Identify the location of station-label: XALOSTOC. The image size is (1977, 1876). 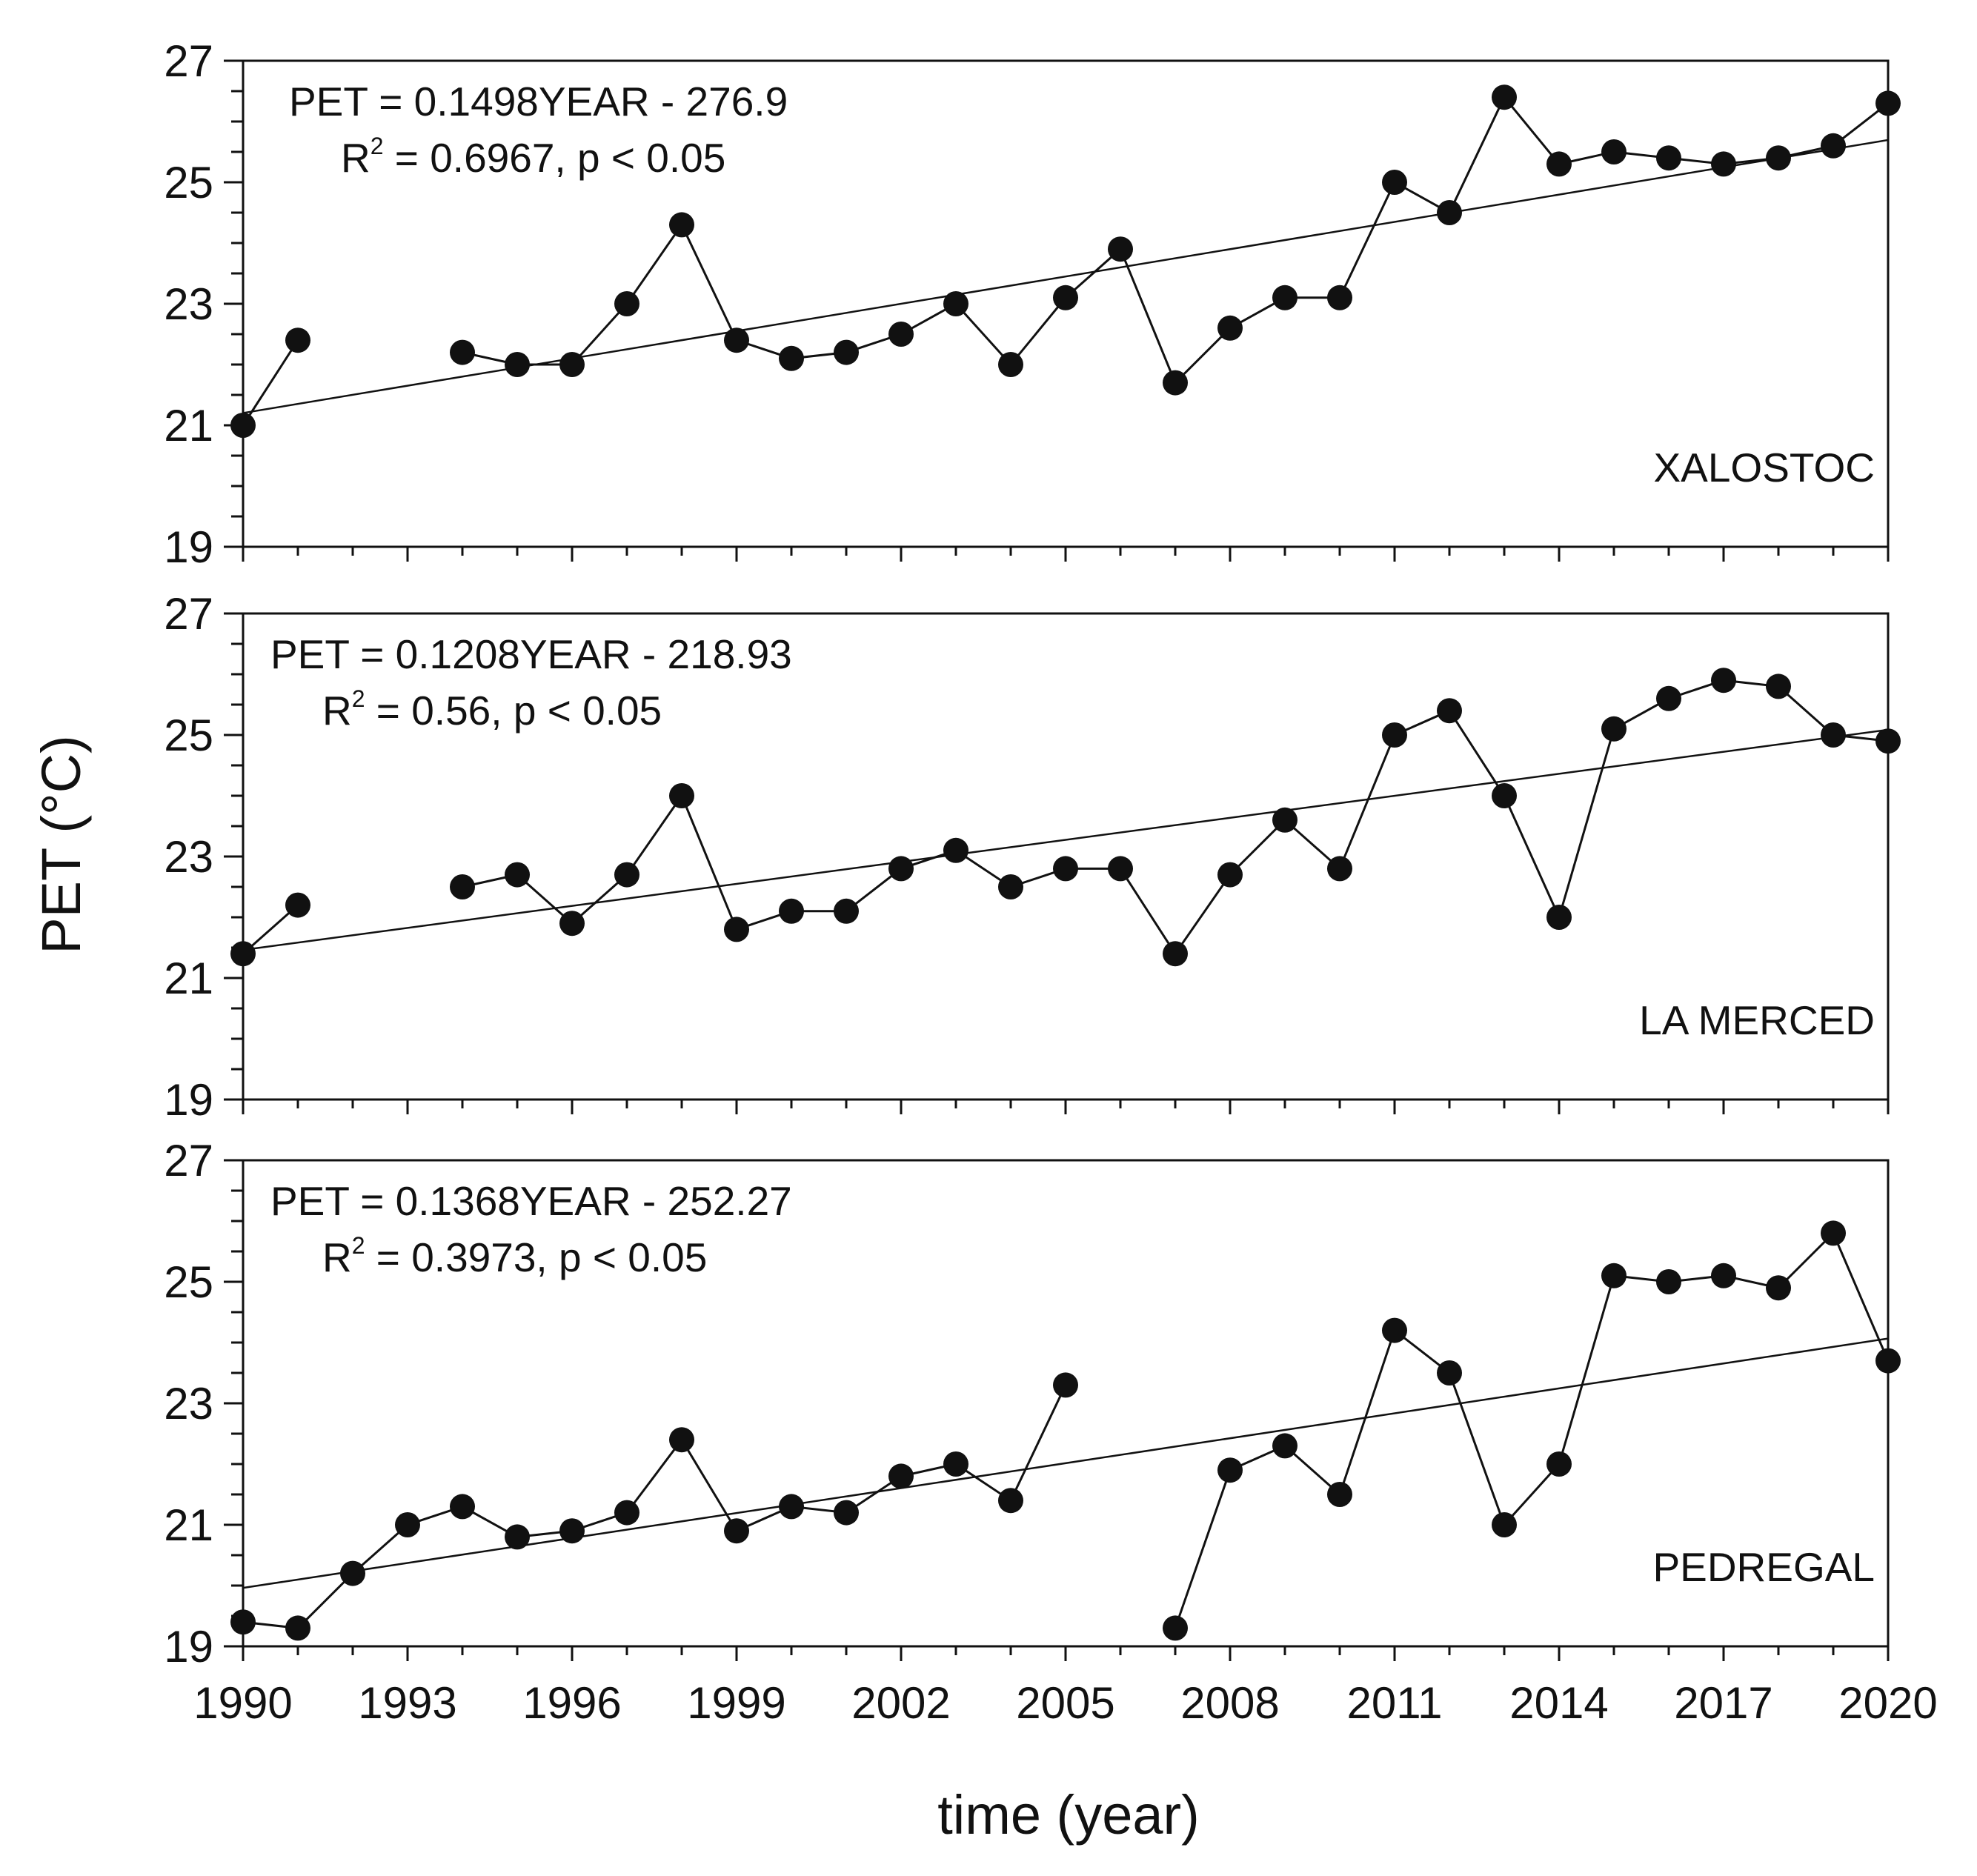
(1764, 467).